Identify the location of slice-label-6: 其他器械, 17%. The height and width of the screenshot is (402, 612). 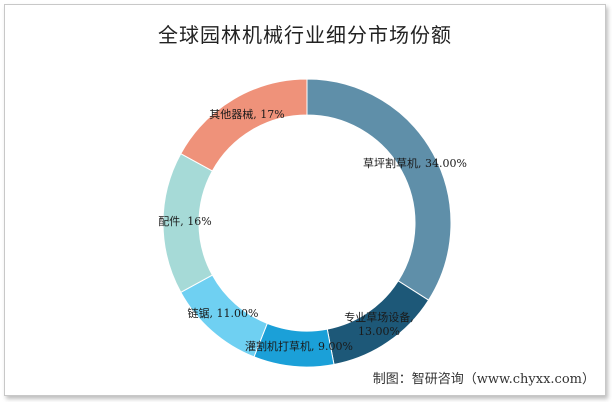
(246, 114).